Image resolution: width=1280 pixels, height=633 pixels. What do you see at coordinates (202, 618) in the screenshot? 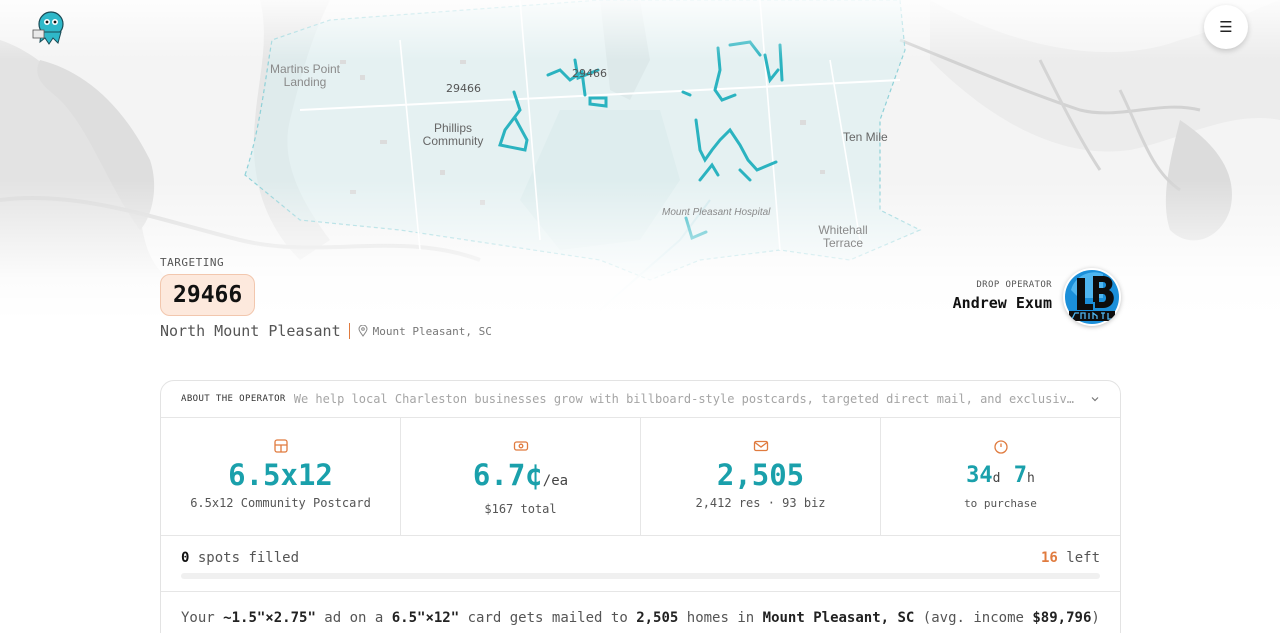
I see `desc-text: Your` at bounding box center [202, 618].